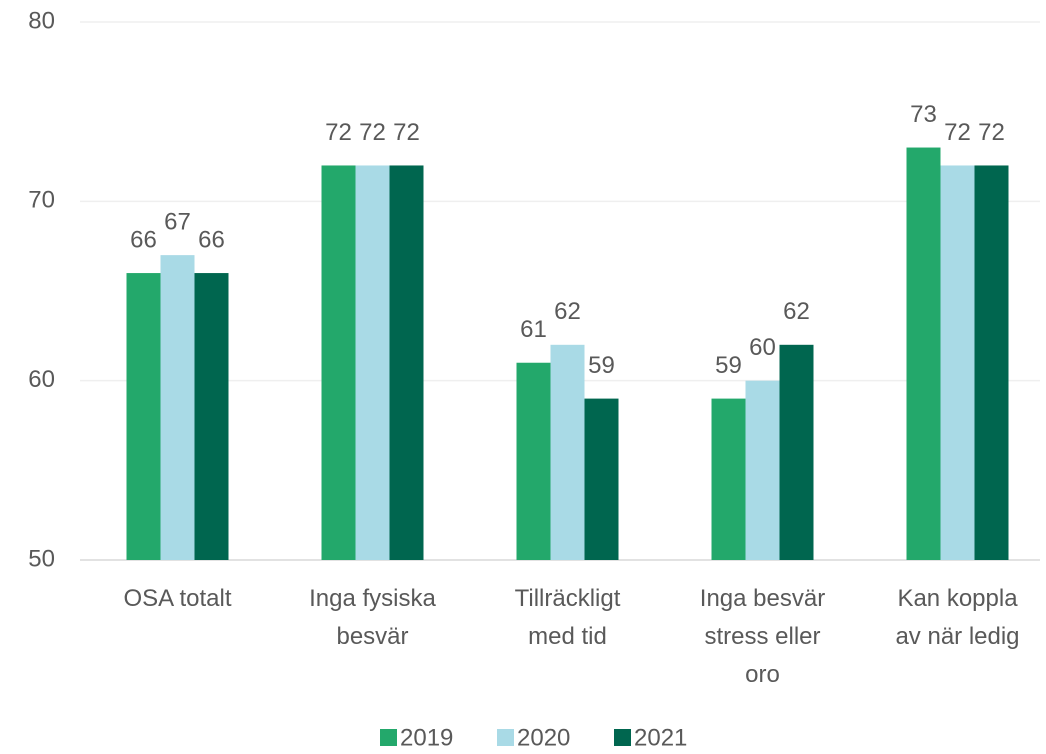 The width and height of the screenshot is (1046, 754). Describe the element at coordinates (957, 617) in the screenshot. I see `x-tick-label: Kan koppla av när ledig` at that location.